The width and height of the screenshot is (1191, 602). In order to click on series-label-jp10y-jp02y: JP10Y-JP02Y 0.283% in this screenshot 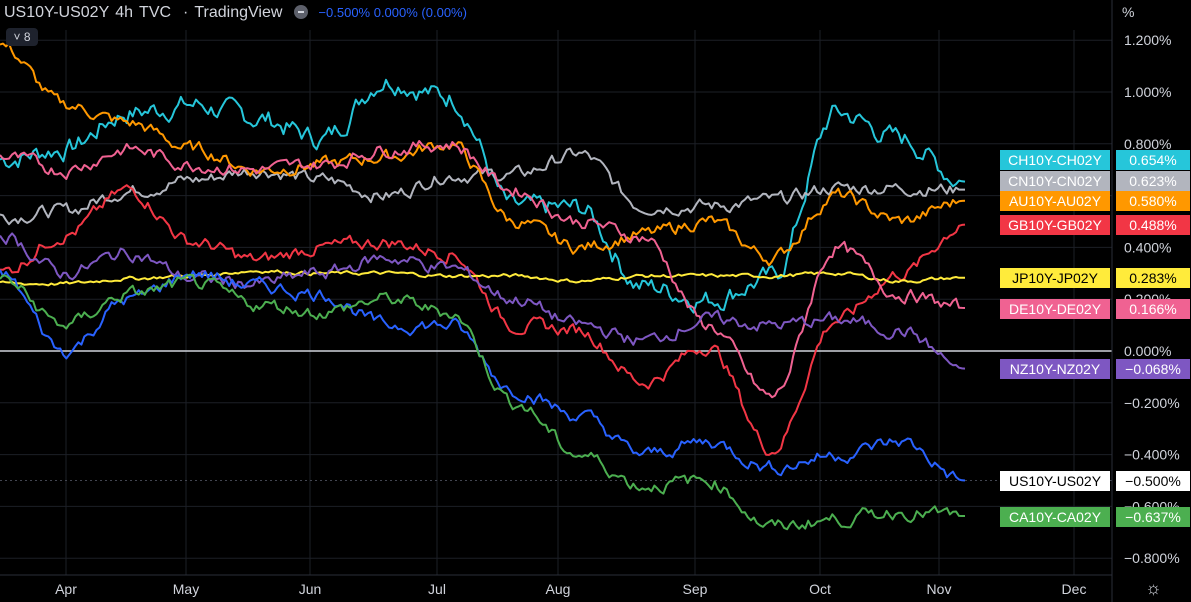, I will do `click(1095, 278)`.